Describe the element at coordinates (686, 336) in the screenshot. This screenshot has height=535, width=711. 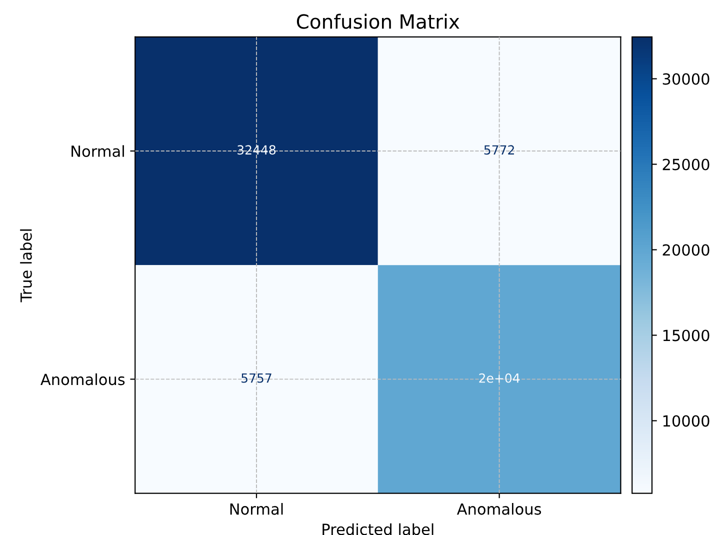
I see `color-bar-label: 15000` at that location.